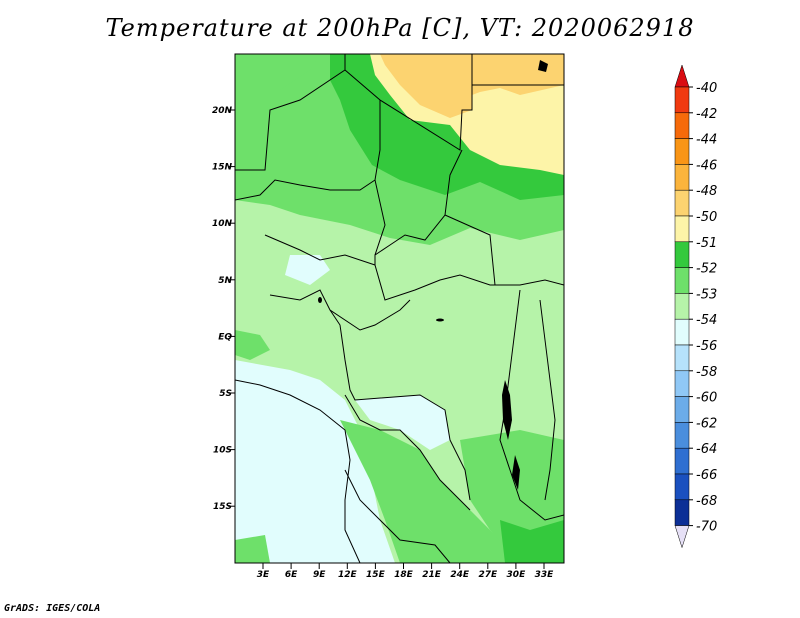 The image size is (800, 618). Describe the element at coordinates (706, 269) in the screenshot. I see `colorbar-label: -52` at that location.